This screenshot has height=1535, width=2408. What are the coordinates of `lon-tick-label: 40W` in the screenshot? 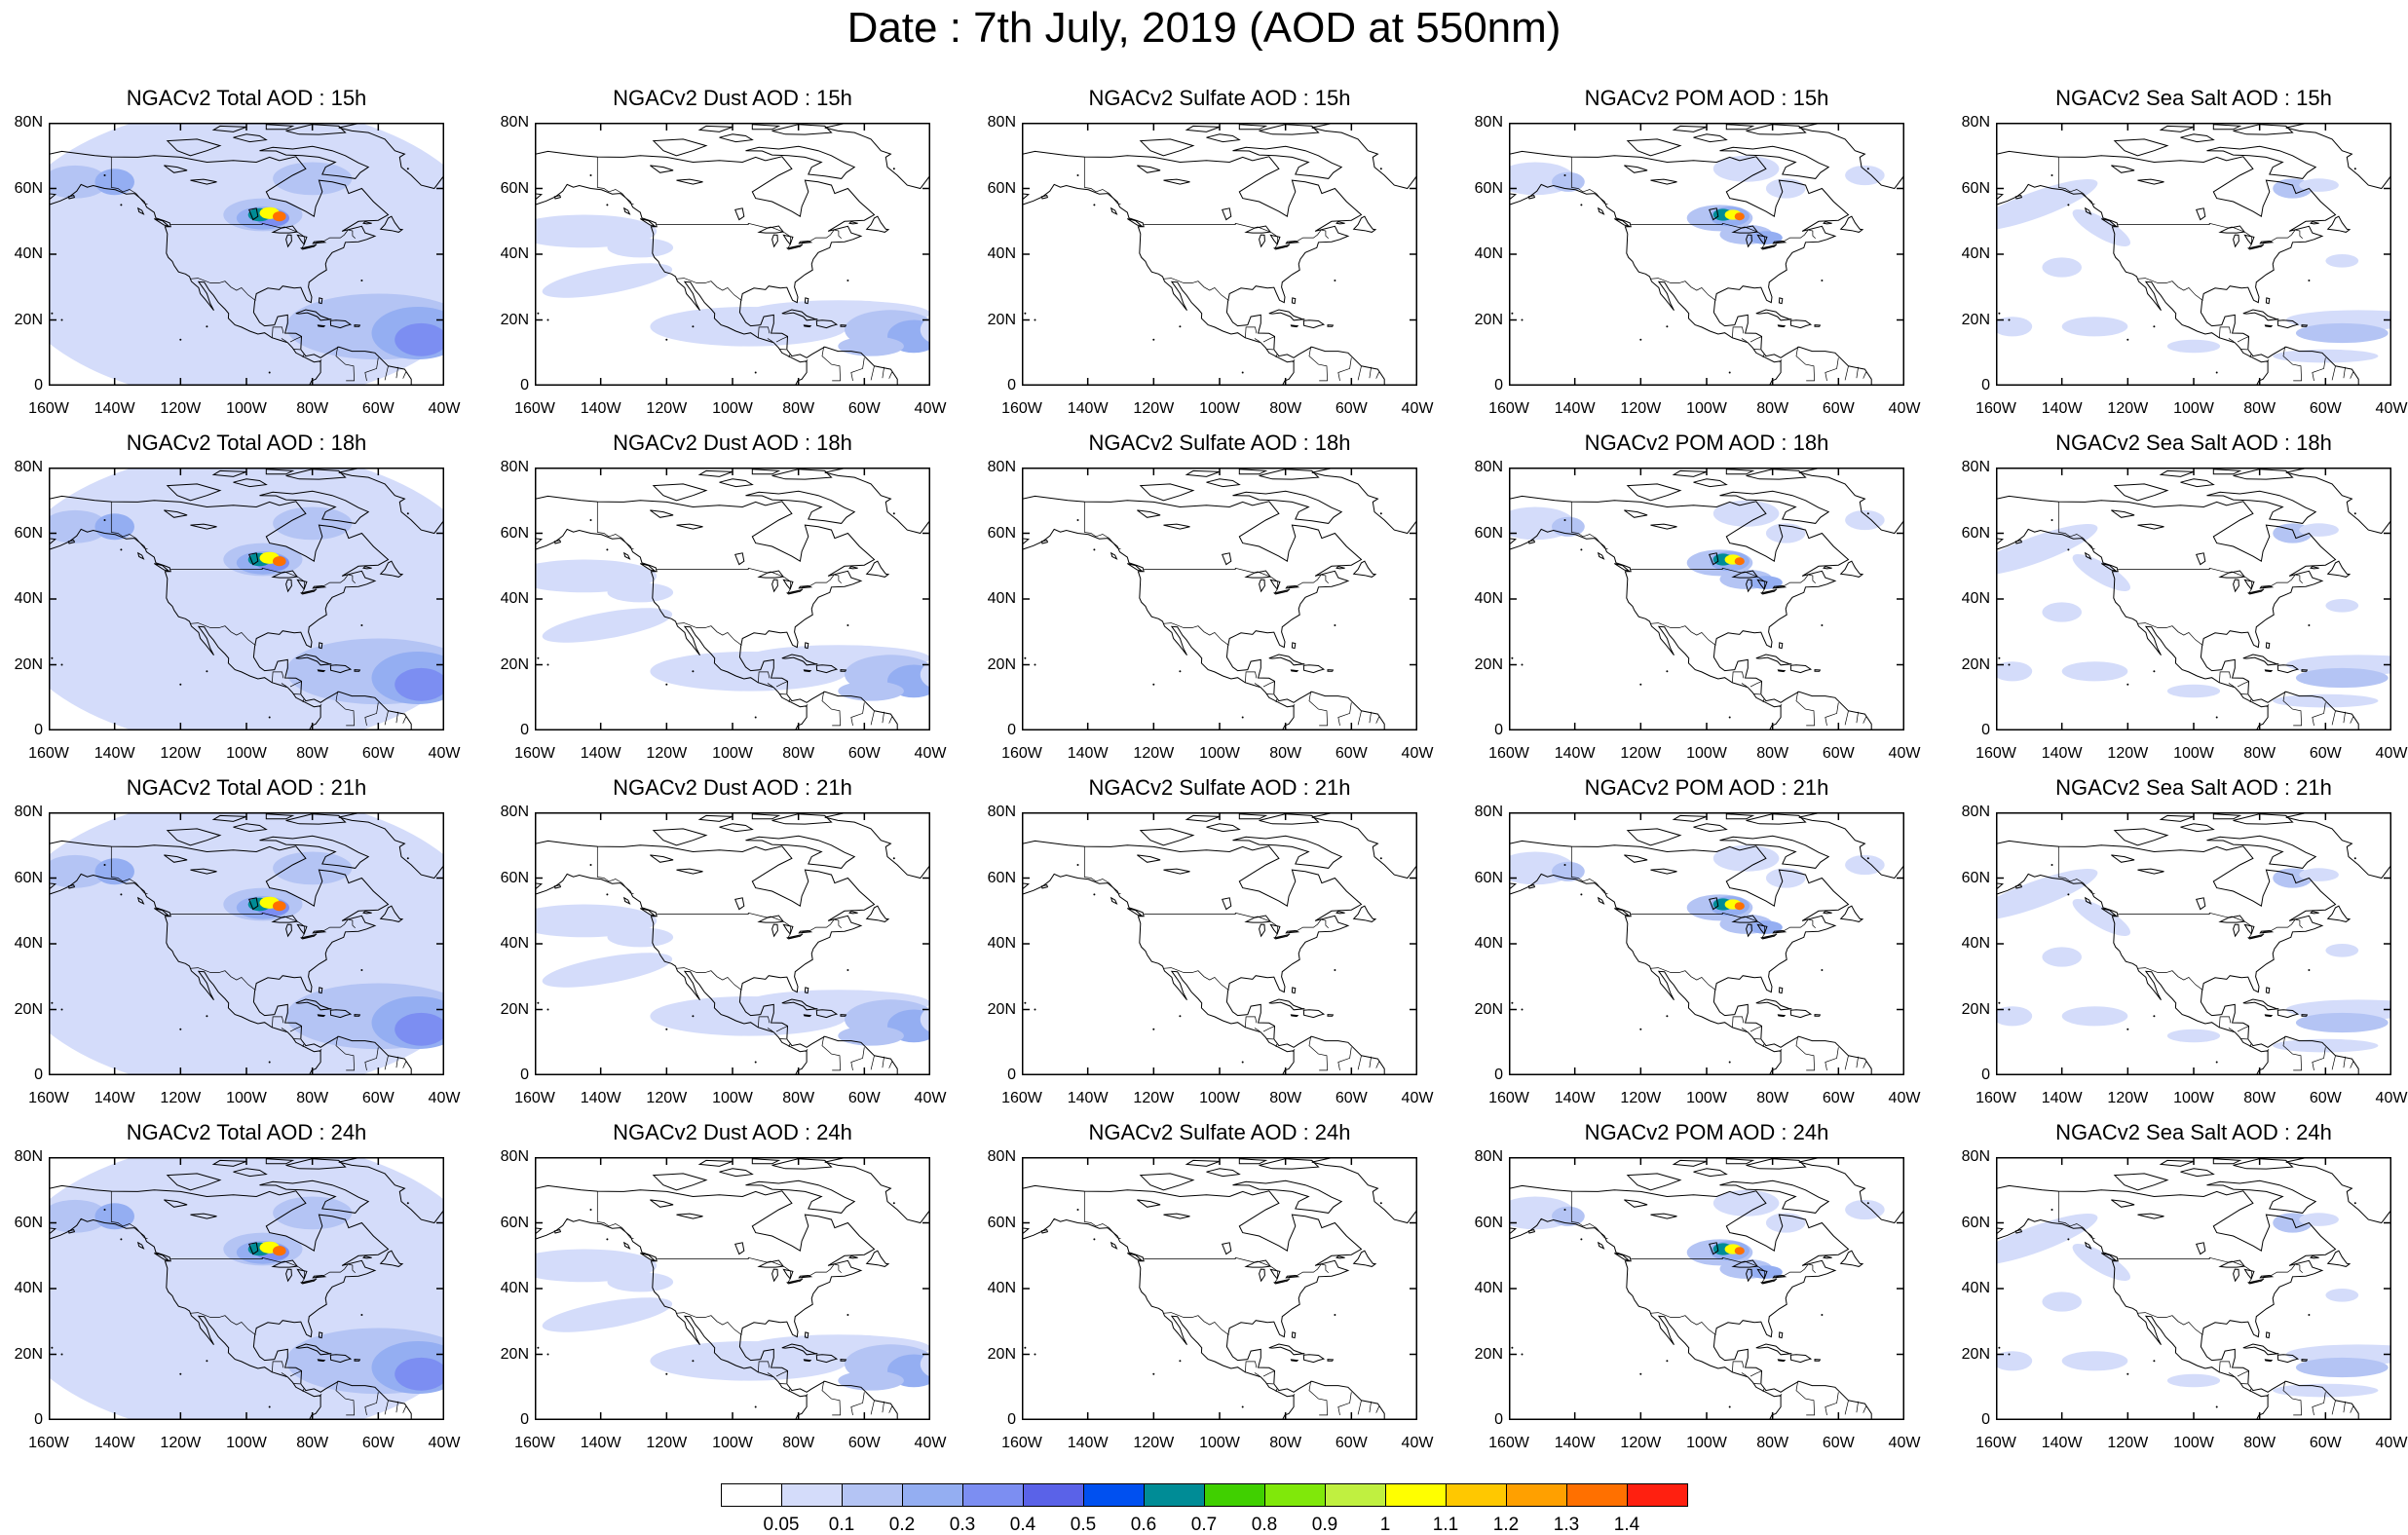 It's located at (930, 754).